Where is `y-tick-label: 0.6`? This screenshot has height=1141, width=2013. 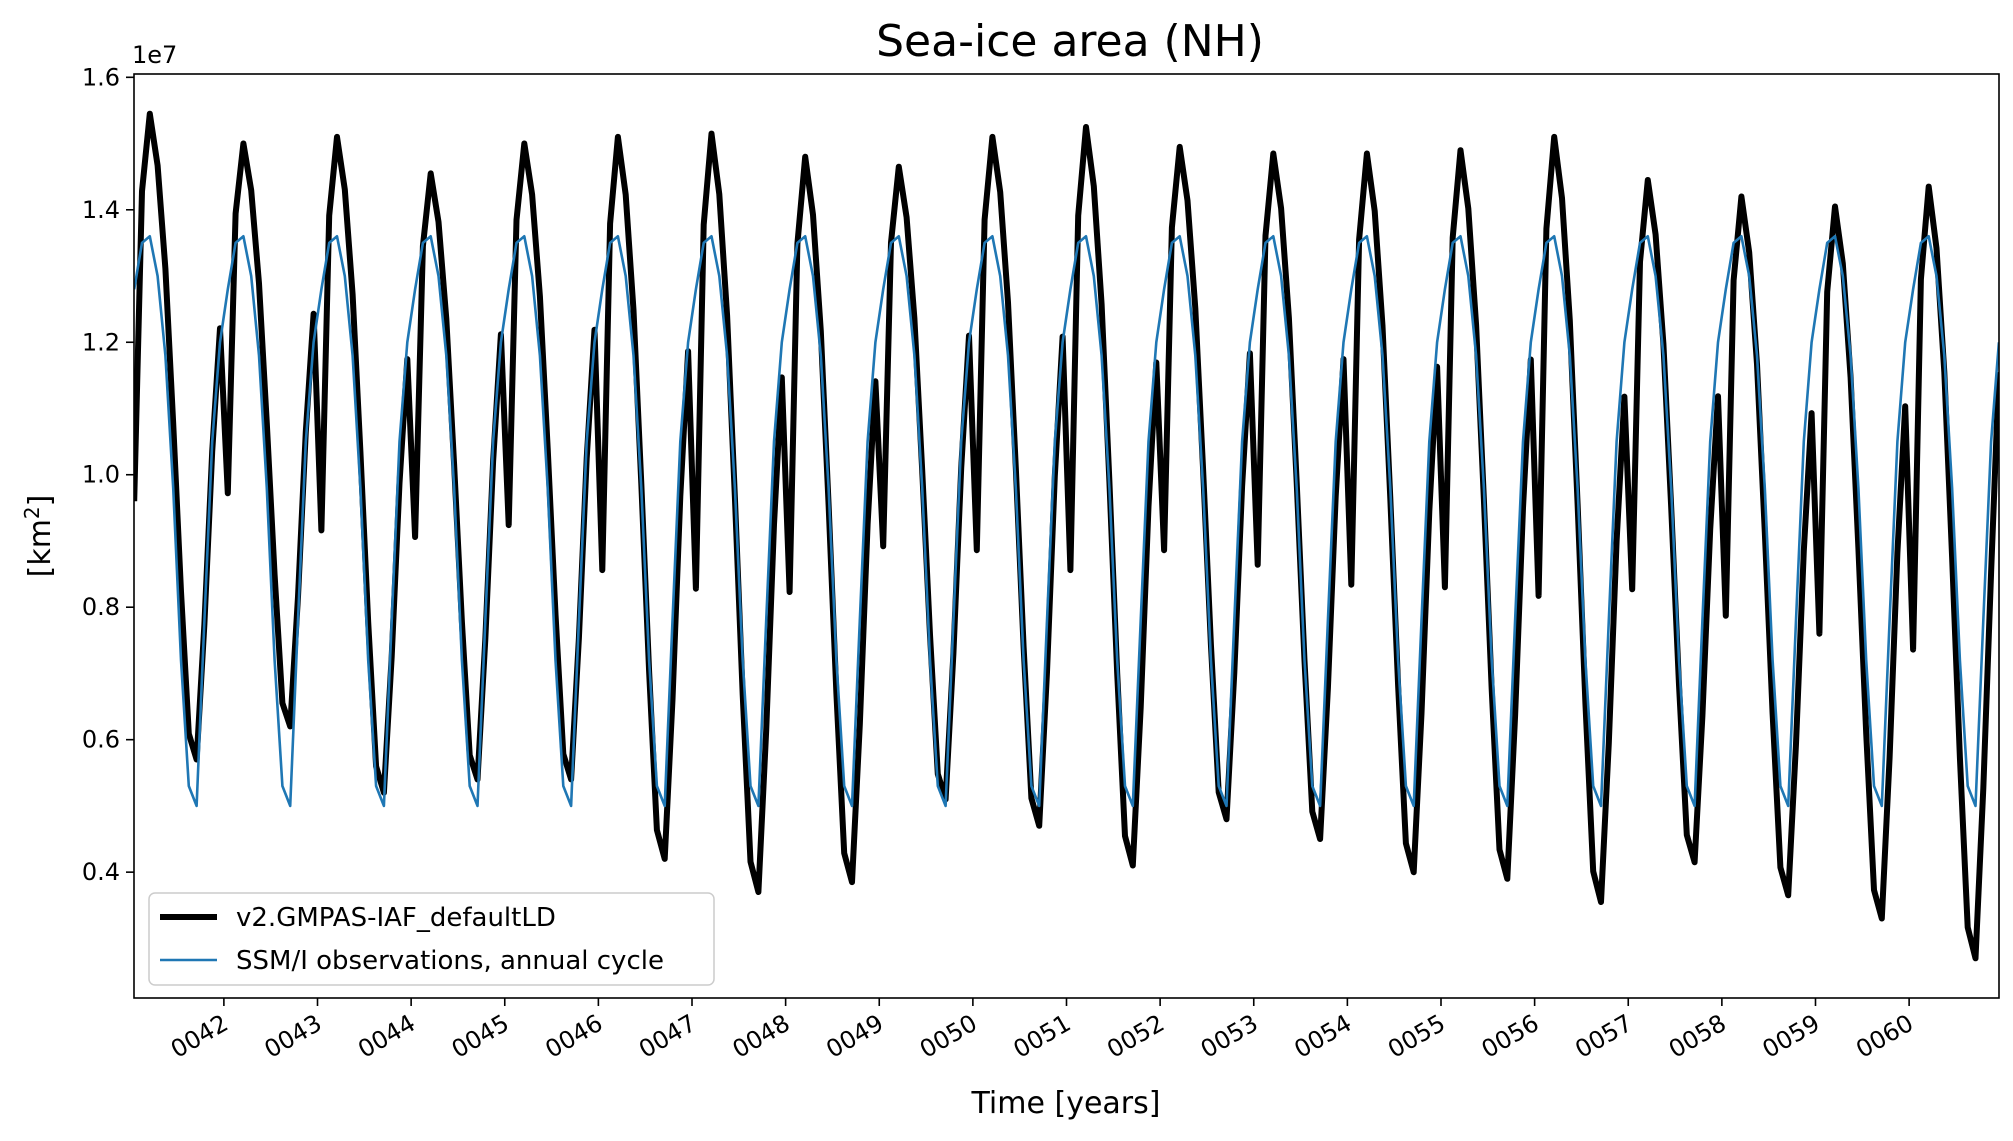
y-tick-label: 0.6 is located at coordinates (101, 740).